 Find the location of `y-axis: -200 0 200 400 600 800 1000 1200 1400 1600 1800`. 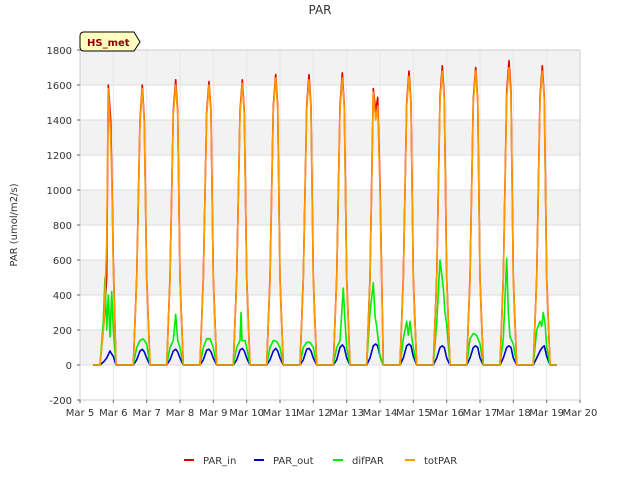

y-axis: -200 0 200 400 600 800 1000 1200 1400 1600 1800 is located at coordinates (63, 226).